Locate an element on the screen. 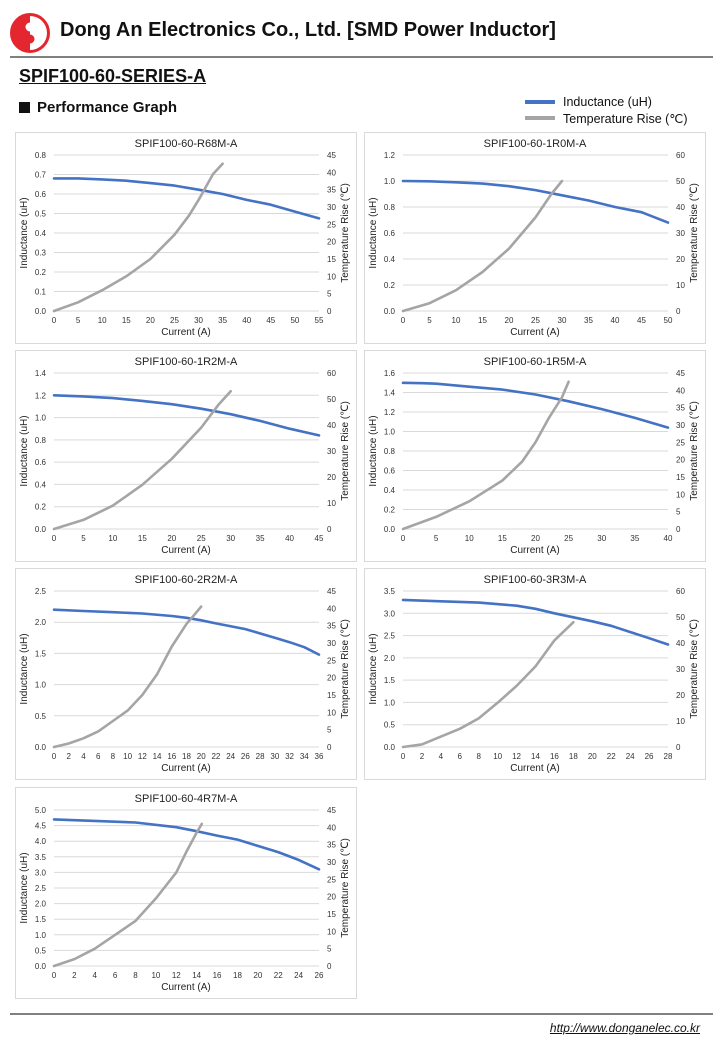  x-tick-label: 26 is located at coordinates (649, 756).